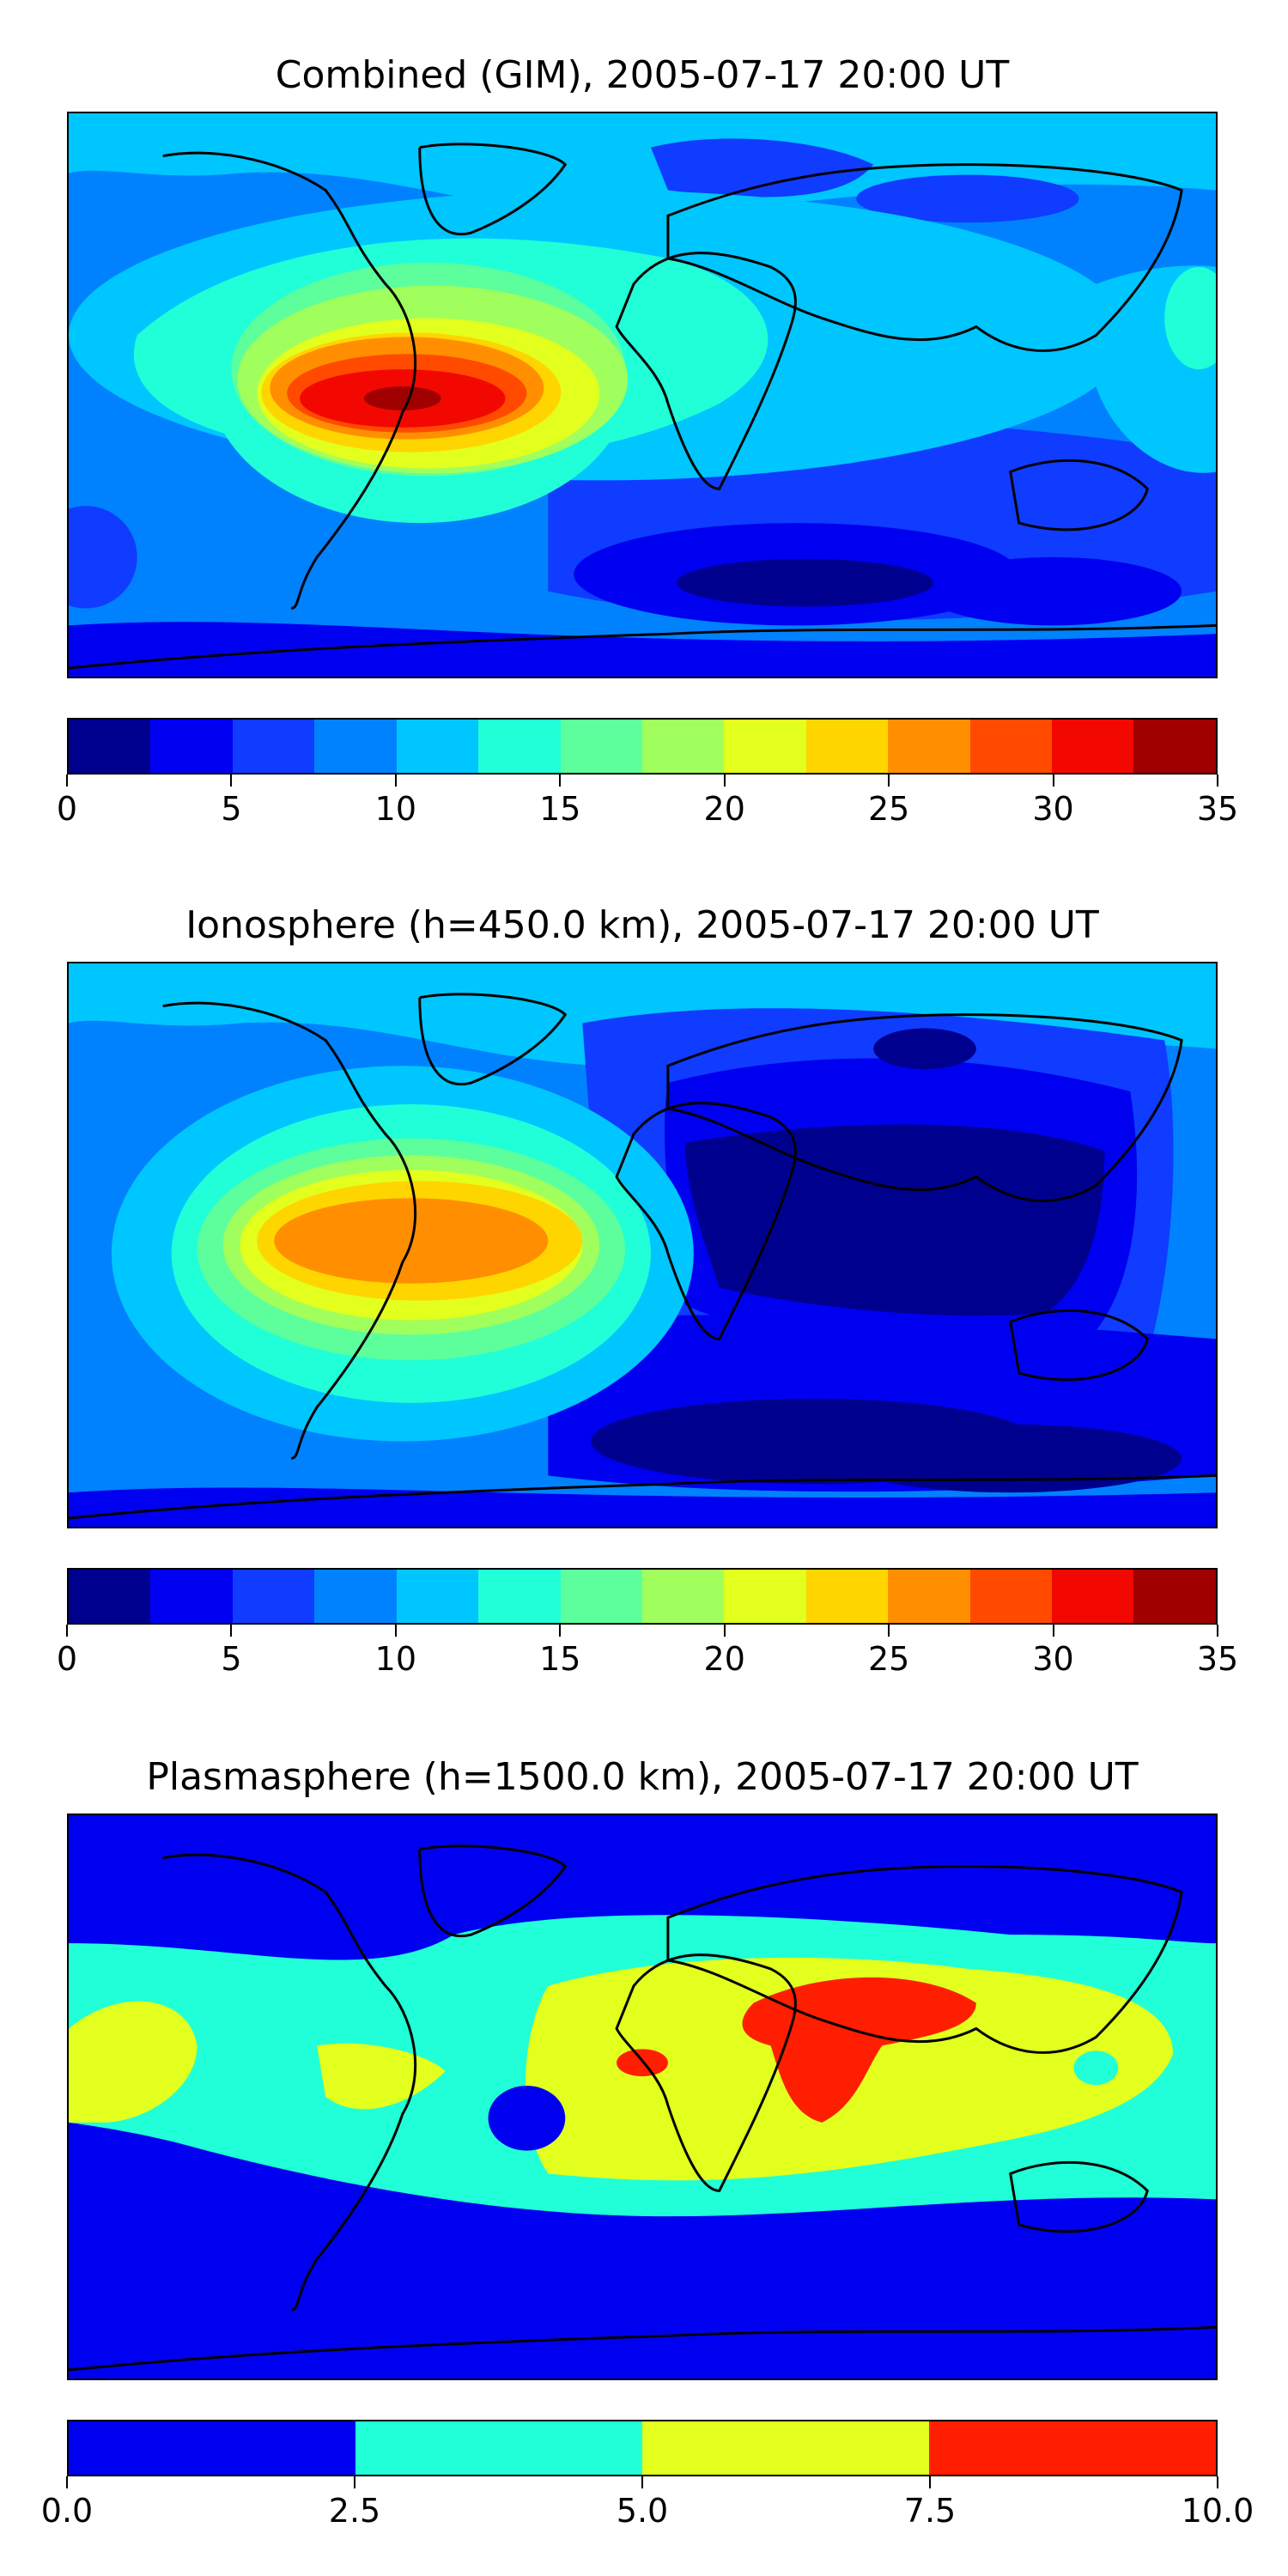 The width and height of the screenshot is (1288, 2576). What do you see at coordinates (67, 1659) in the screenshot?
I see `panel-2-tick-label: 0` at bounding box center [67, 1659].